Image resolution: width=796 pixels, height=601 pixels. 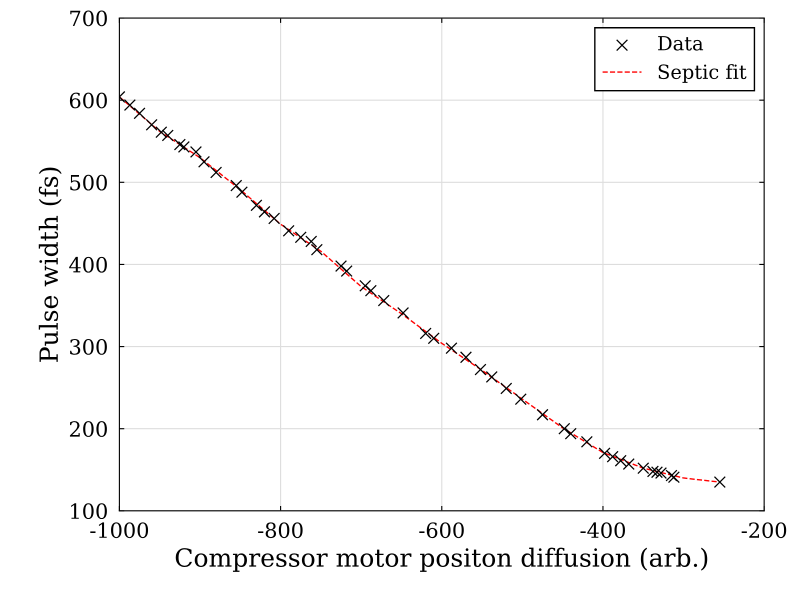 What do you see at coordinates (681, 43) in the screenshot?
I see `legend-label: Data` at bounding box center [681, 43].